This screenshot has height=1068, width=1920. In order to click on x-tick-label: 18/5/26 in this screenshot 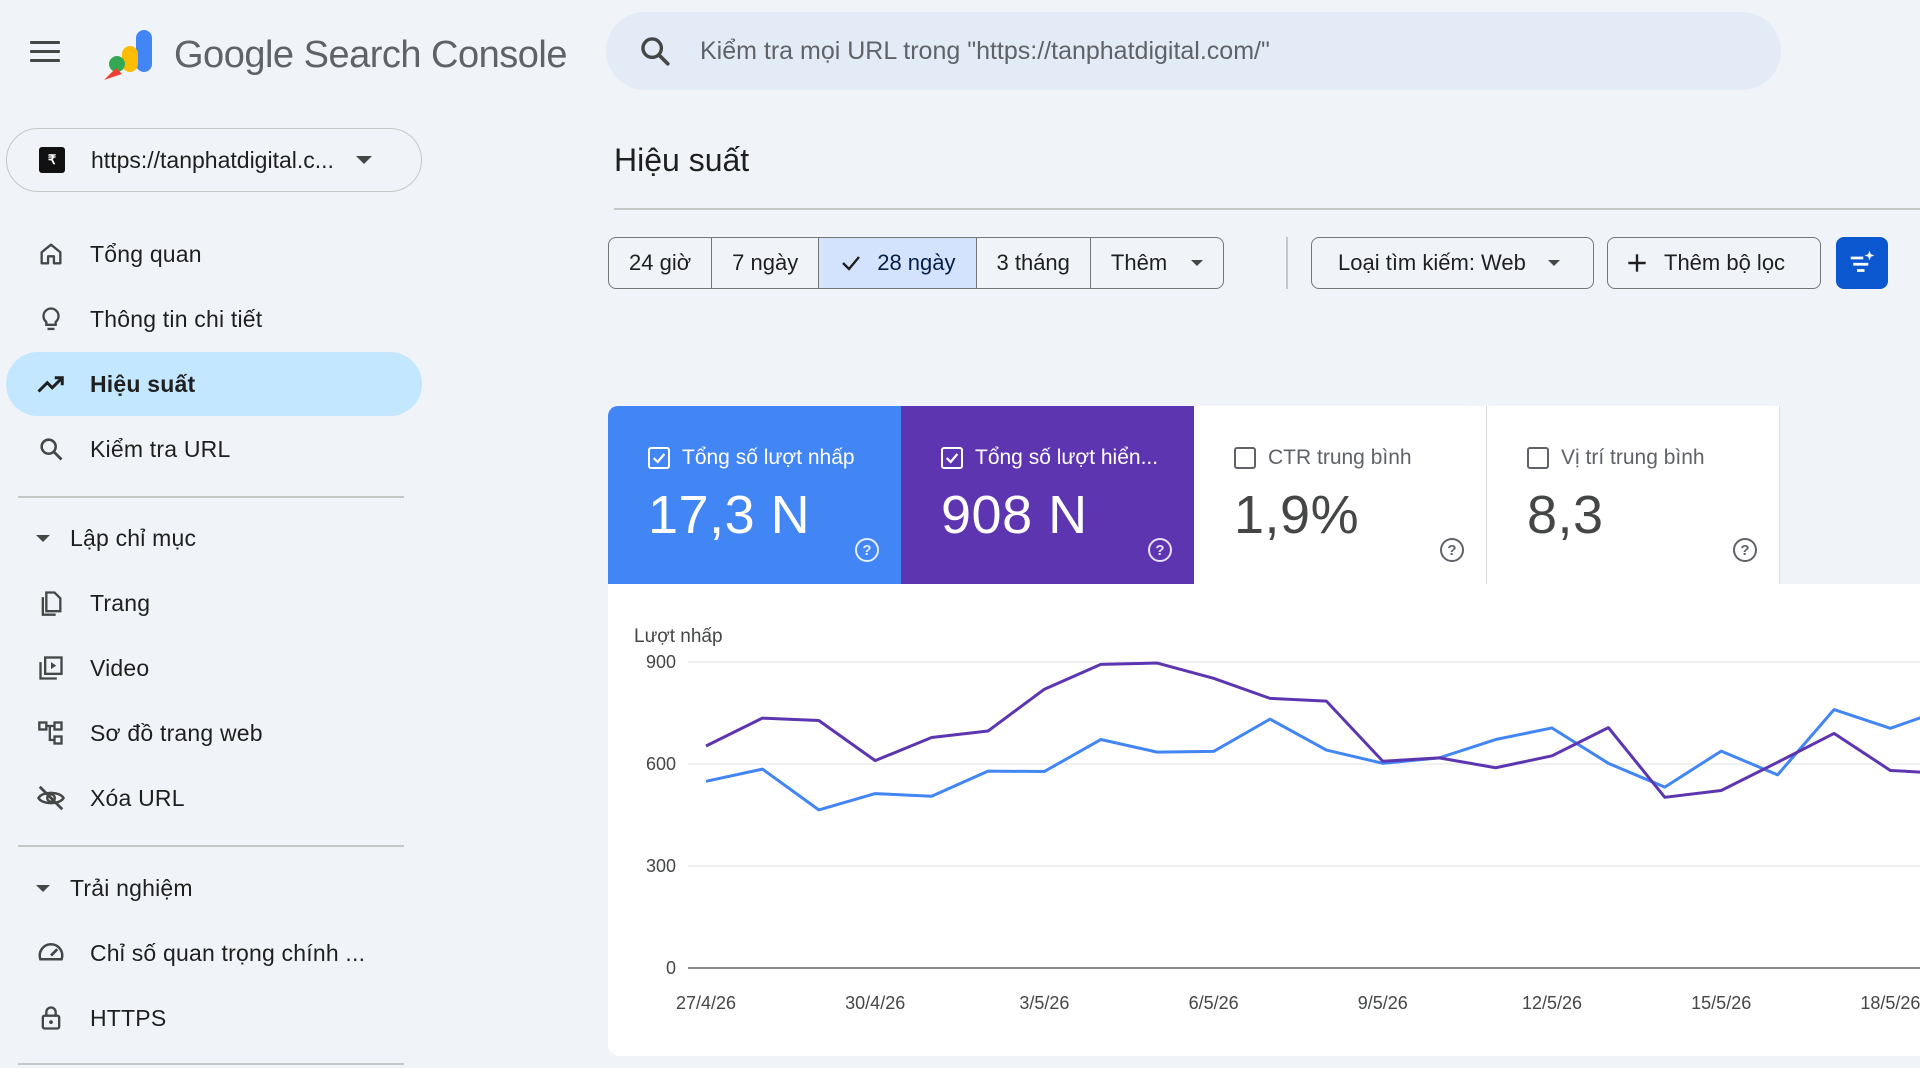, I will do `click(1890, 1003)`.